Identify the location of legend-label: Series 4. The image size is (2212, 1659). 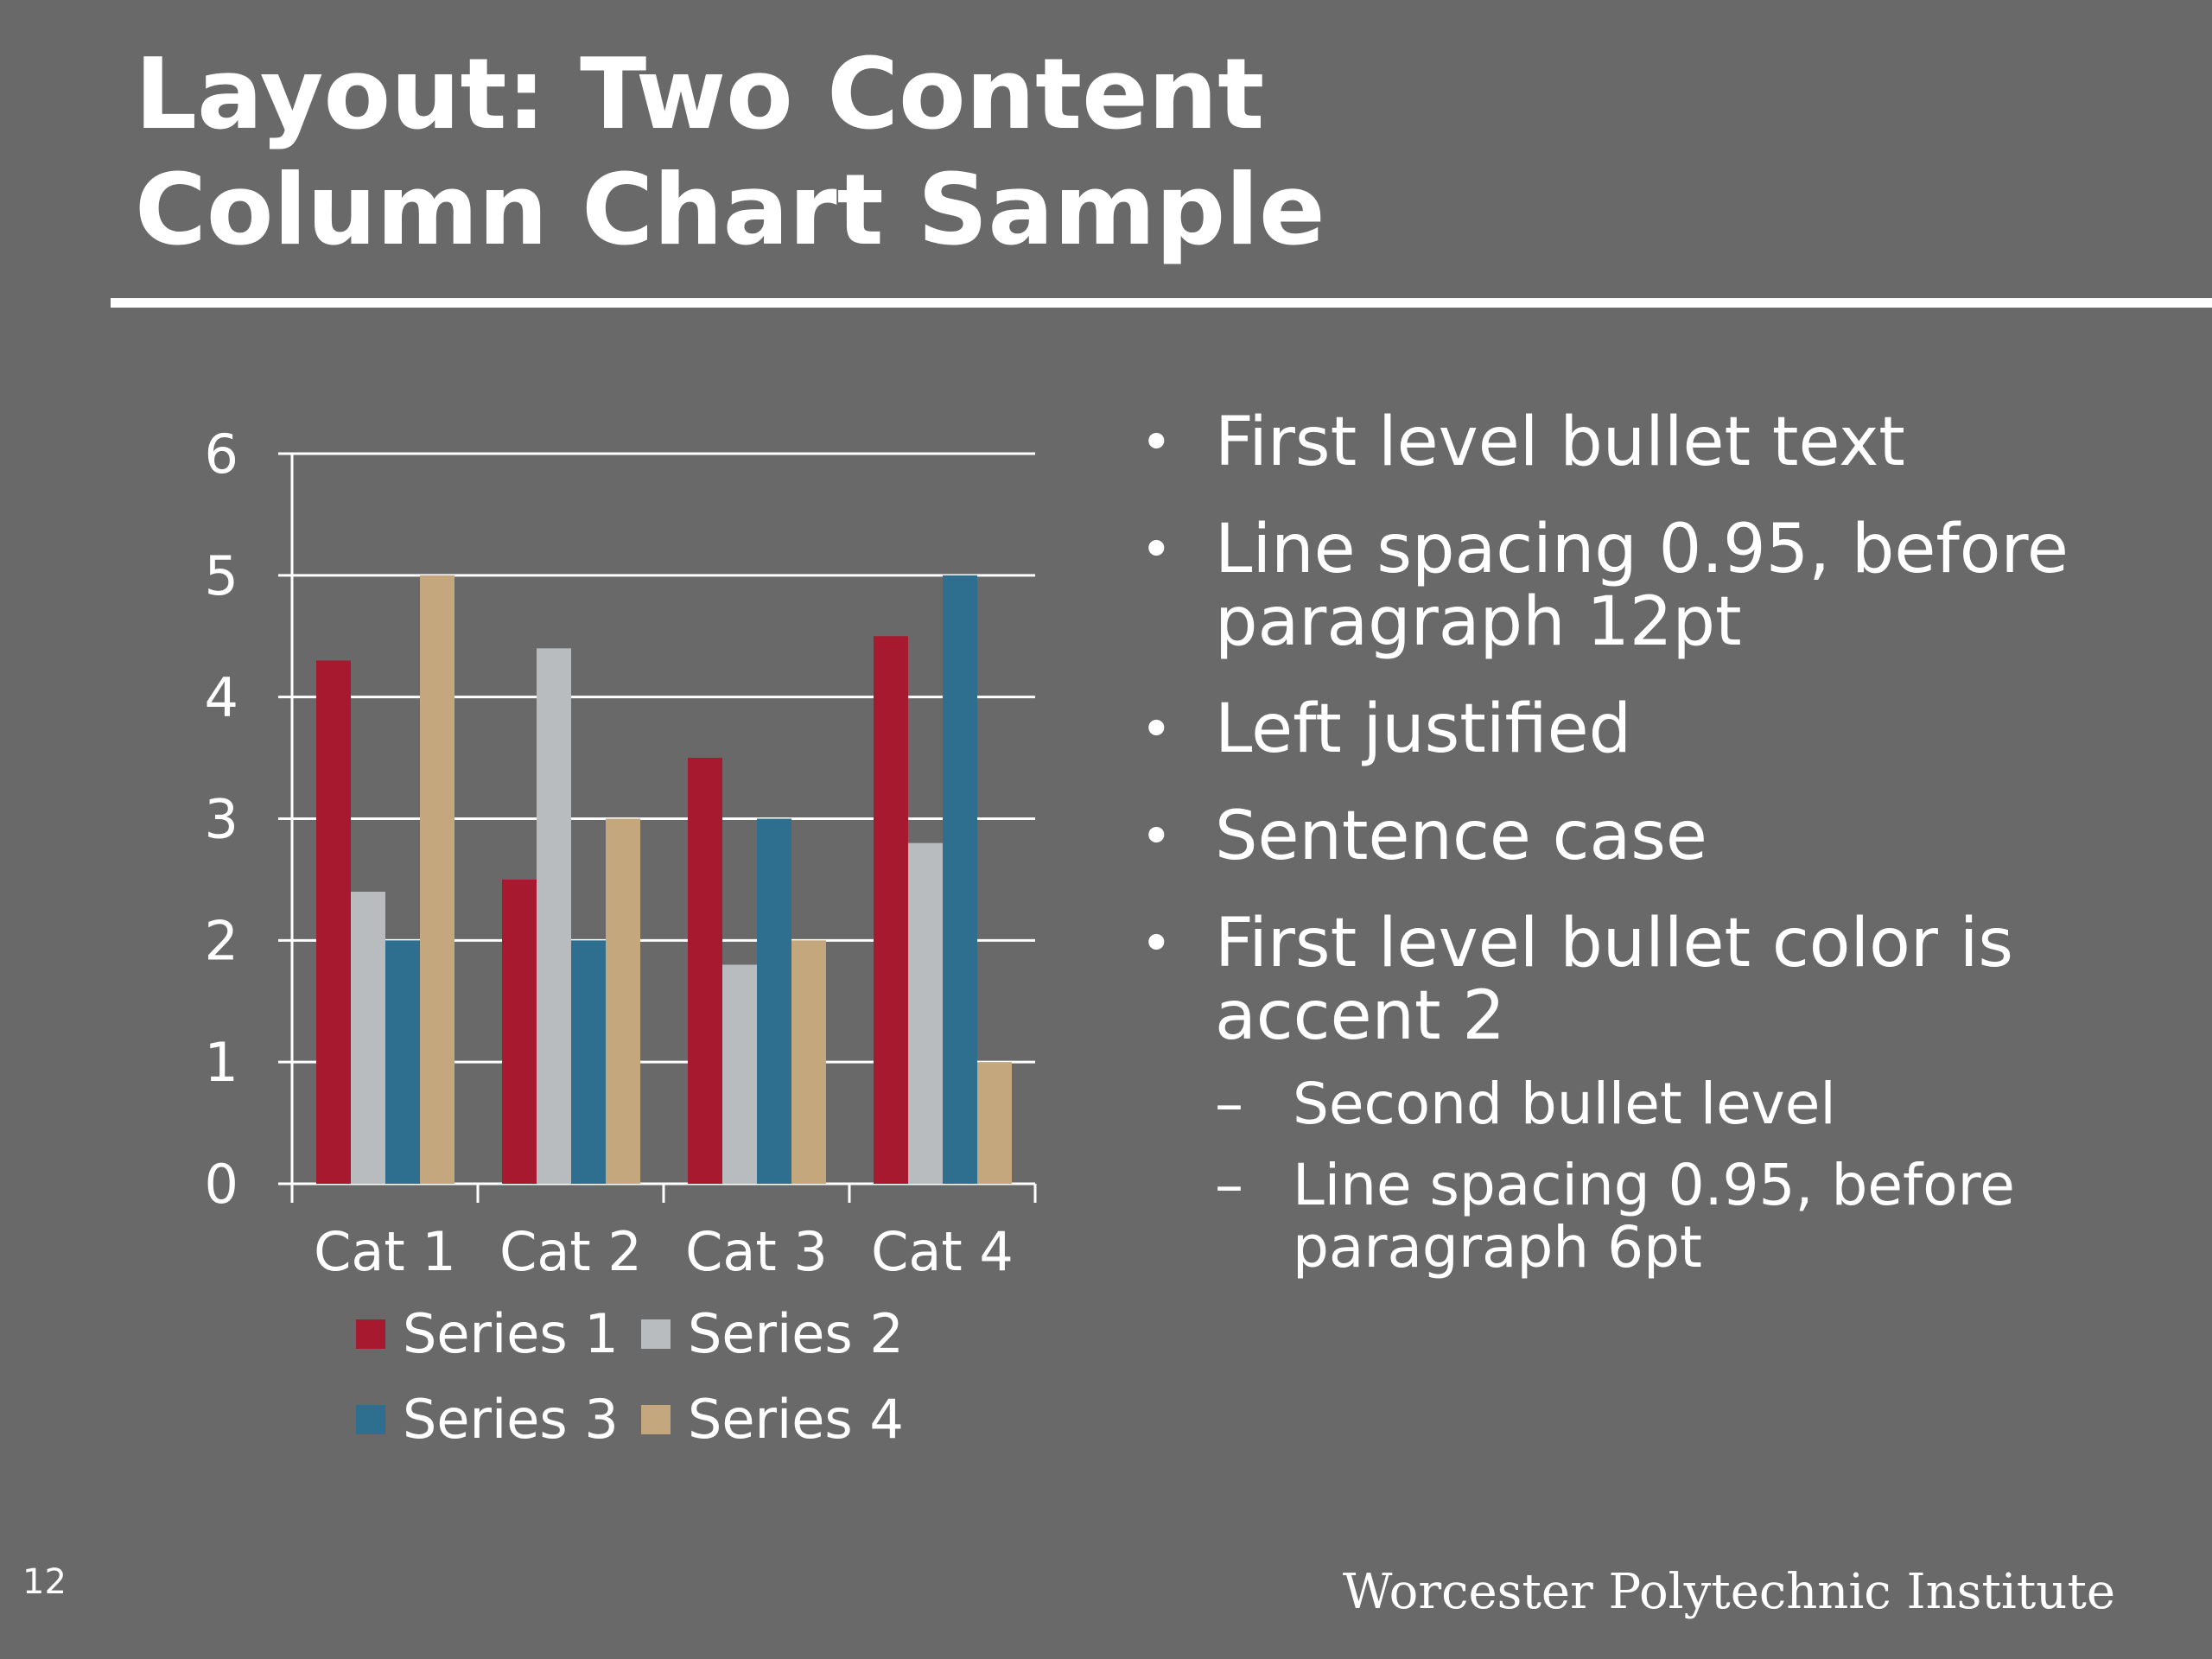
(796, 1419).